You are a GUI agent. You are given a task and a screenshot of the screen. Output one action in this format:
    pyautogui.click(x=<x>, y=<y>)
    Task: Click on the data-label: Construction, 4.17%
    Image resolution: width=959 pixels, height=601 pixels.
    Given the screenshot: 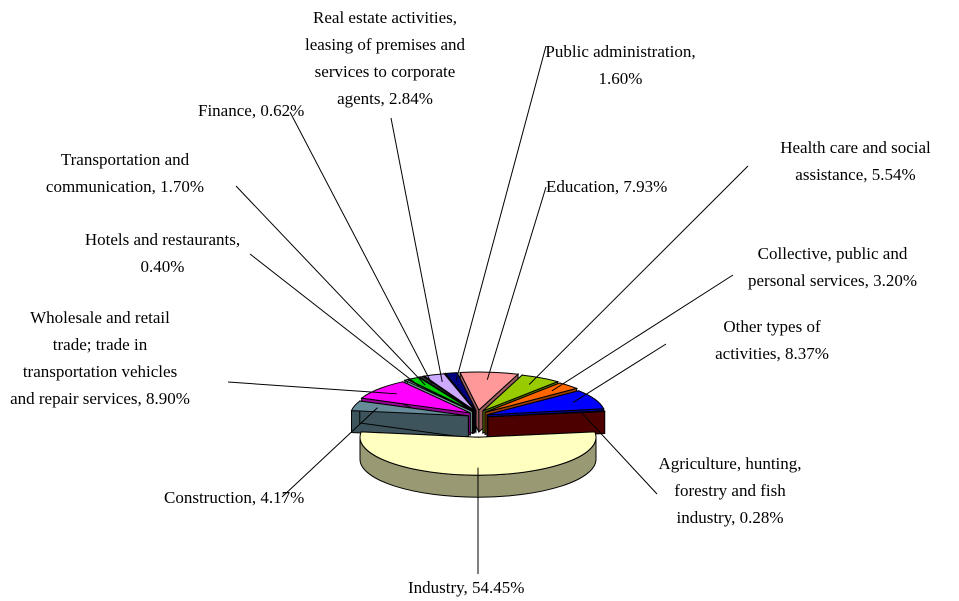 What is the action you would take?
    pyautogui.click(x=234, y=497)
    